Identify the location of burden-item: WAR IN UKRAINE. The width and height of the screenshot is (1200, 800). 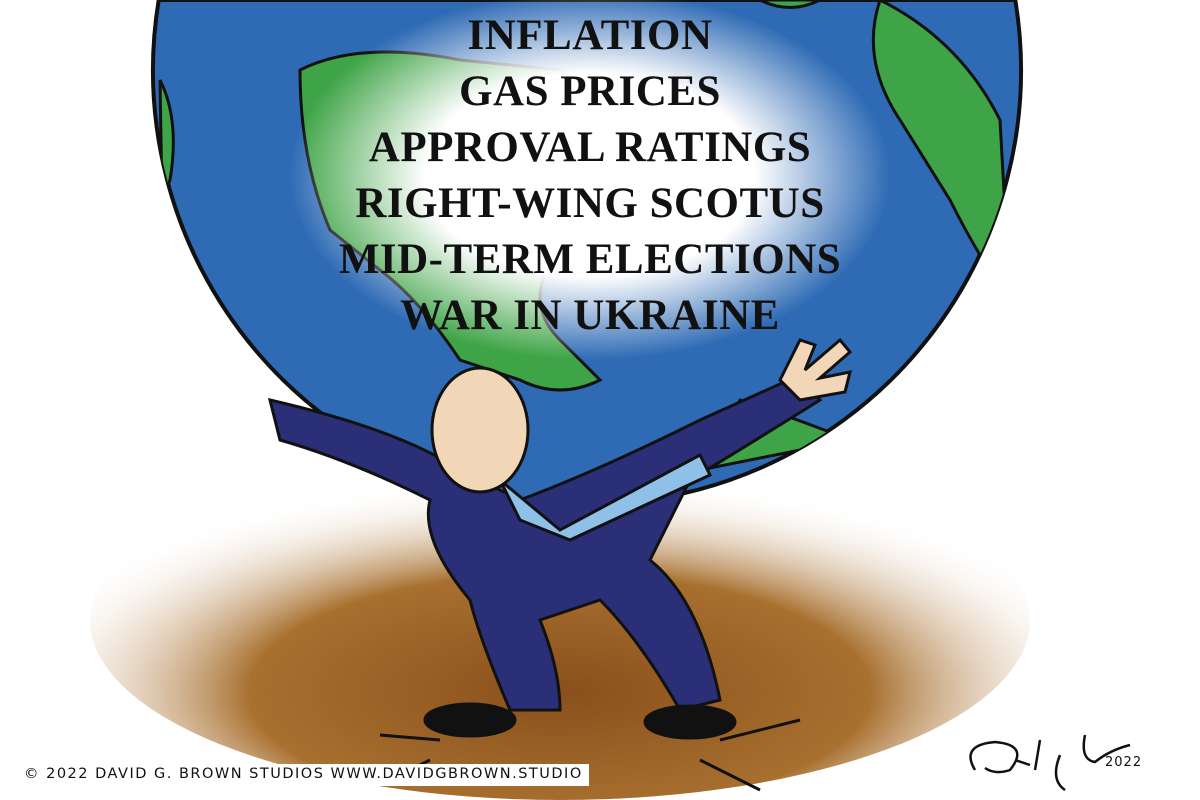
(590, 315).